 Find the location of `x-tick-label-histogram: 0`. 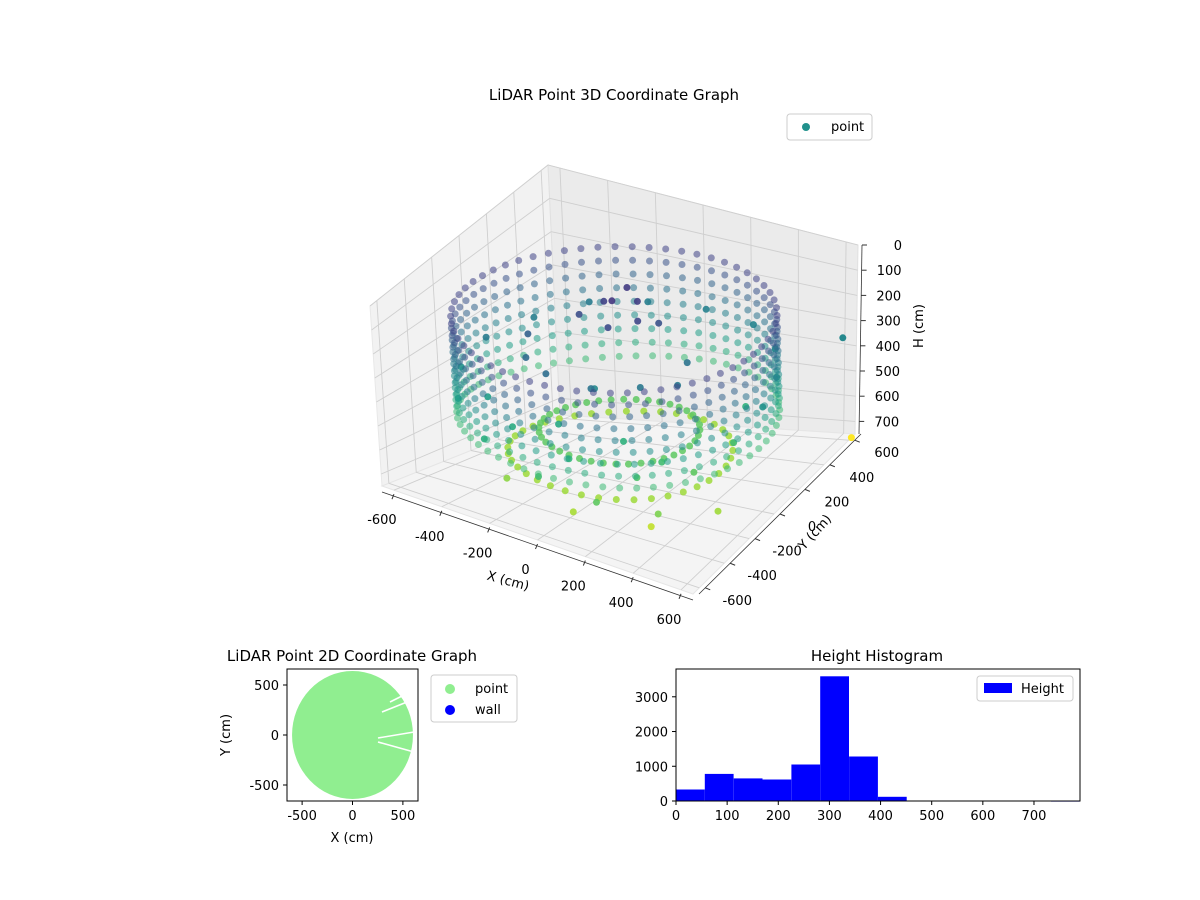

x-tick-label-histogram: 0 is located at coordinates (676, 816).